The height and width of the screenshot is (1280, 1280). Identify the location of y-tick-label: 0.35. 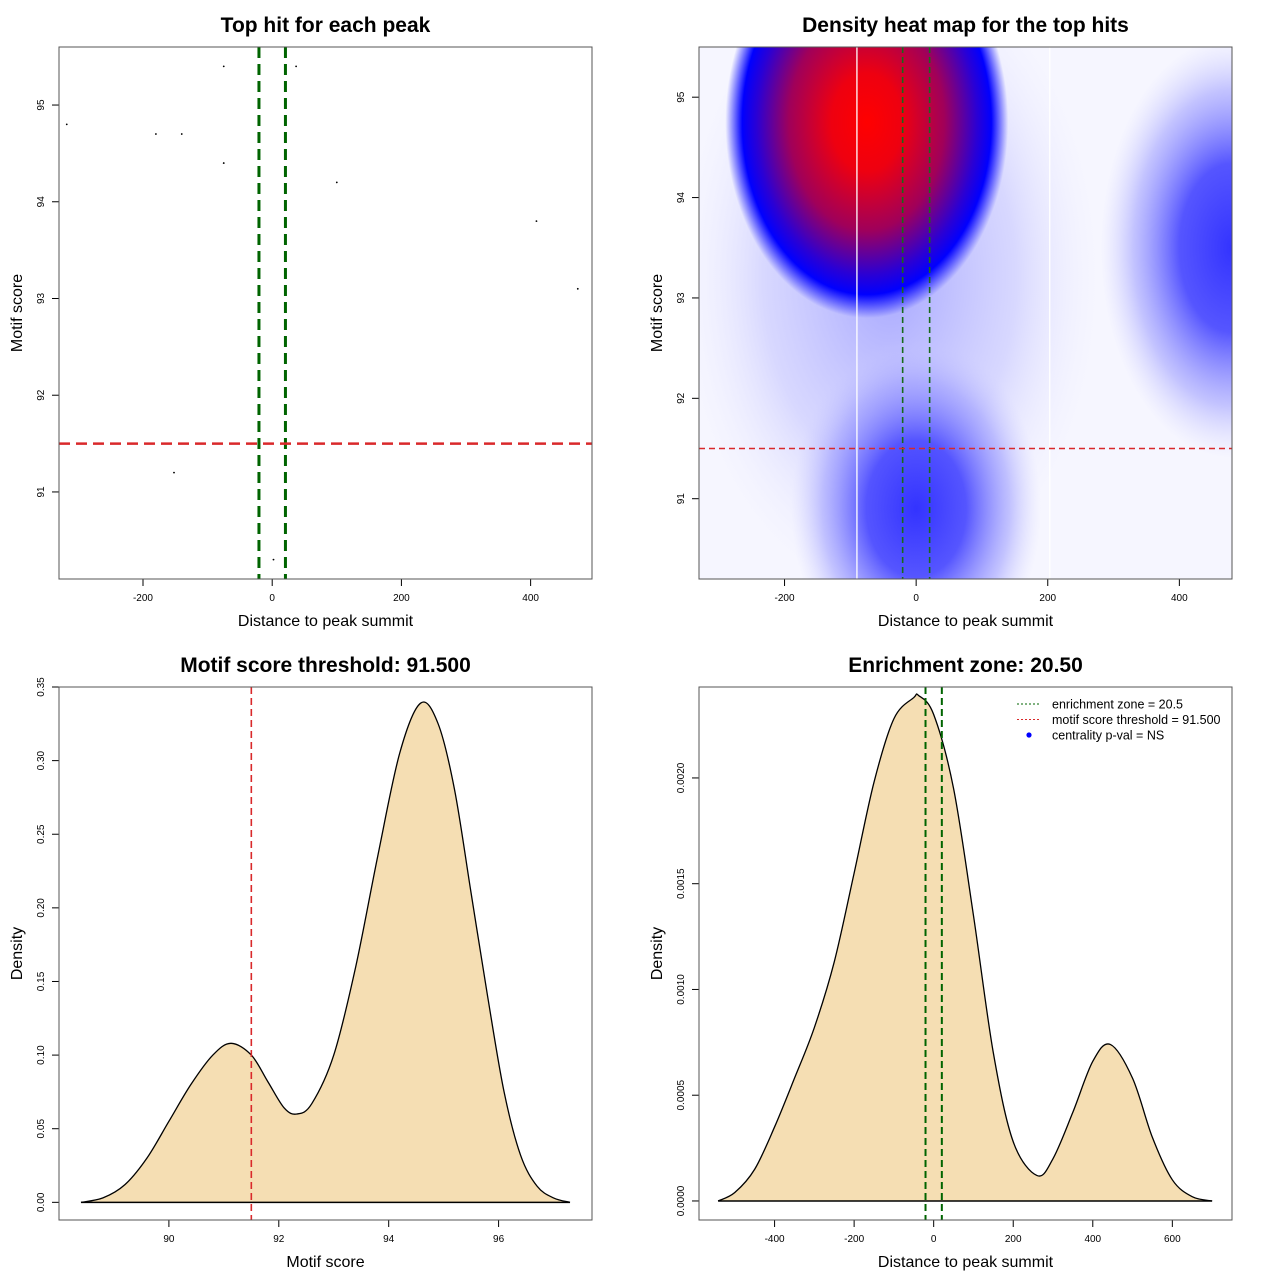
(41, 687).